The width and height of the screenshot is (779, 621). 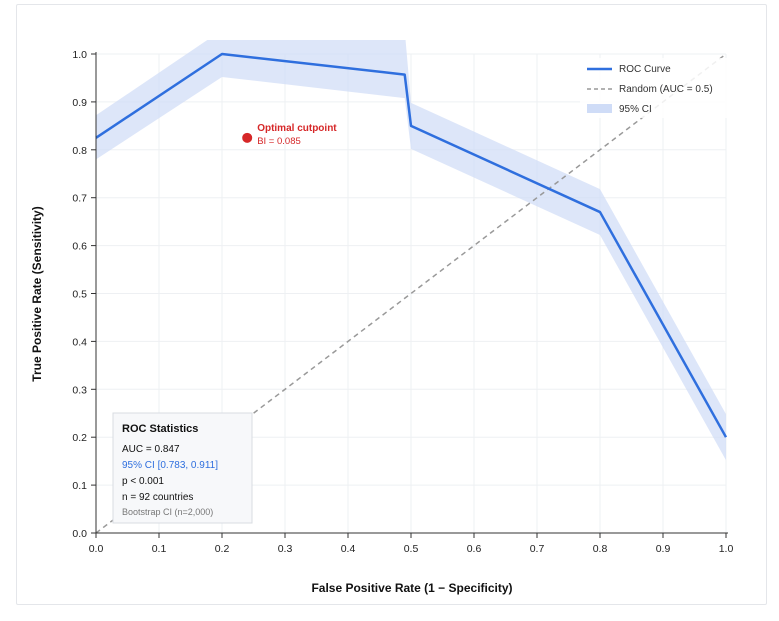 I want to click on x-tick-label: 0.2, so click(x=222, y=549).